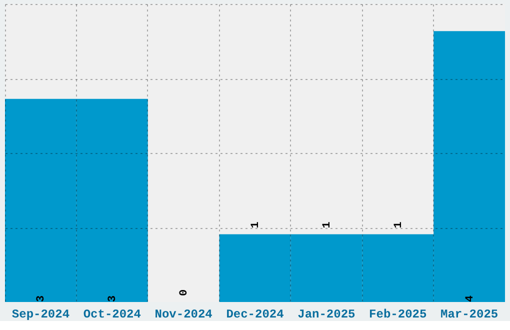 The image size is (510, 330). What do you see at coordinates (470, 298) in the screenshot?
I see `data-label: 4` at bounding box center [470, 298].